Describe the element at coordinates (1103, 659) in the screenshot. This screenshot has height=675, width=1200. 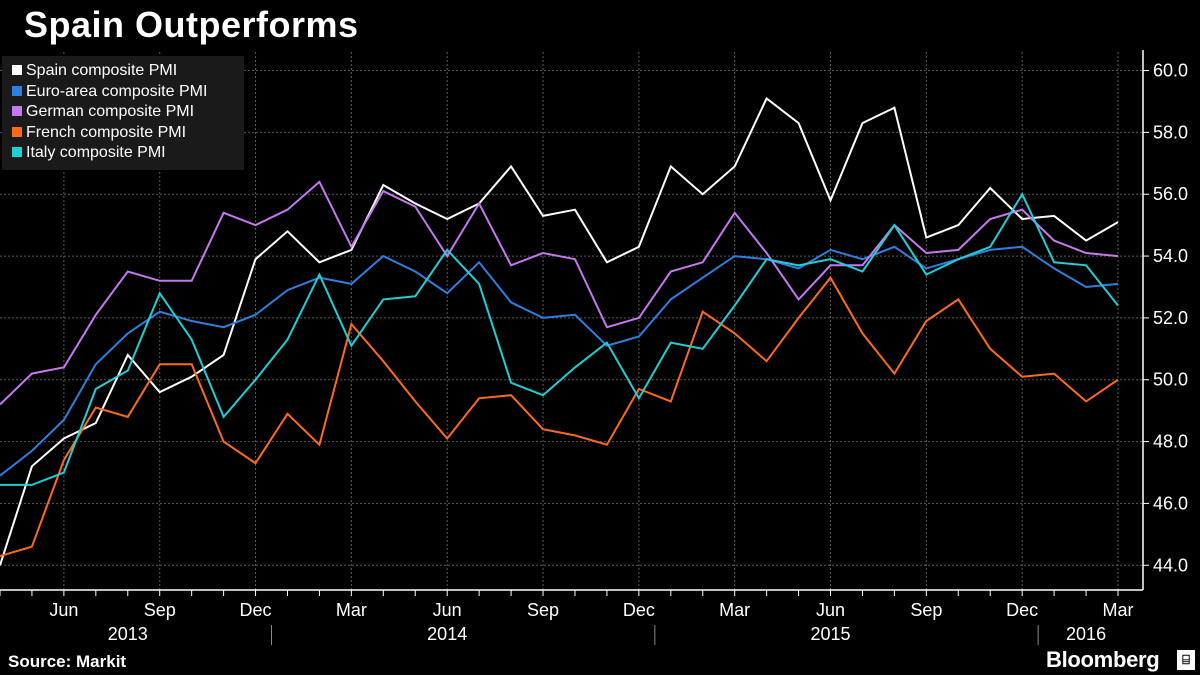
I see `brand-logo: Bloomberg` at that location.